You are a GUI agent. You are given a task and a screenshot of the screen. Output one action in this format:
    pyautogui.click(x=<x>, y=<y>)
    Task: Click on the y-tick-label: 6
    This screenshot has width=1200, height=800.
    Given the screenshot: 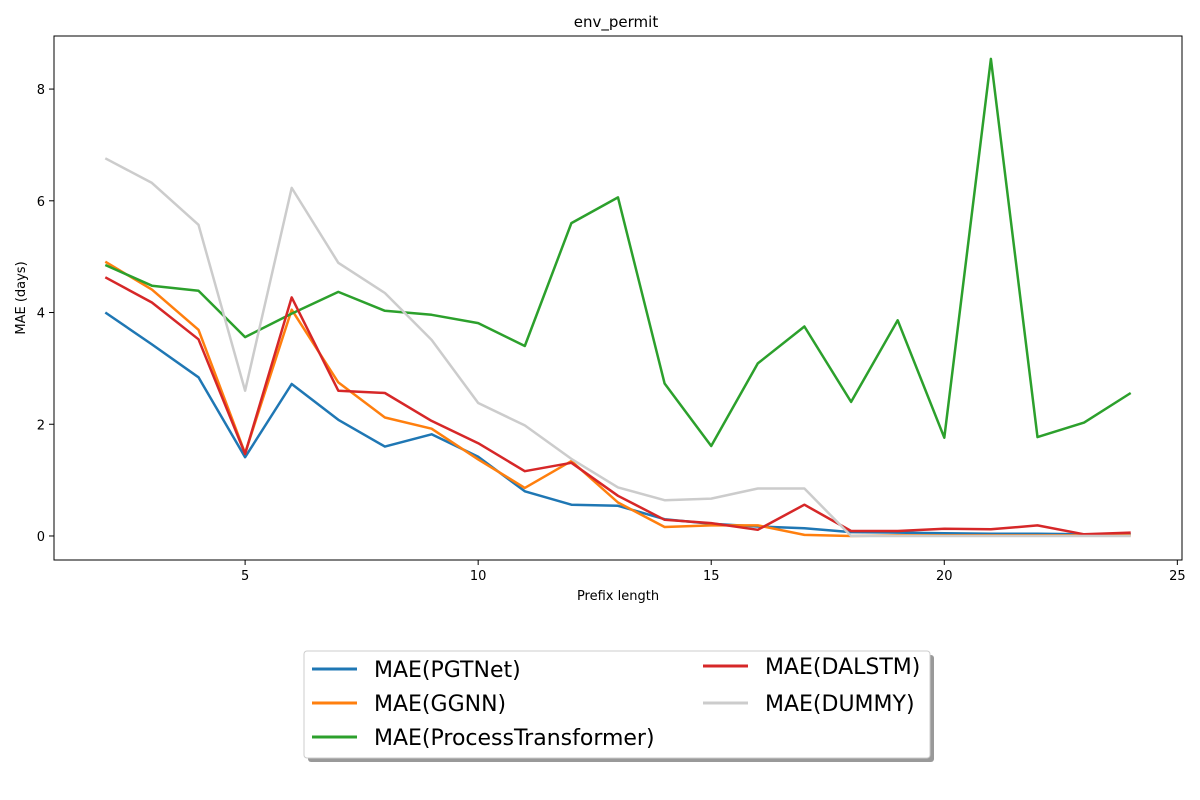 What is the action you would take?
    pyautogui.click(x=41, y=202)
    